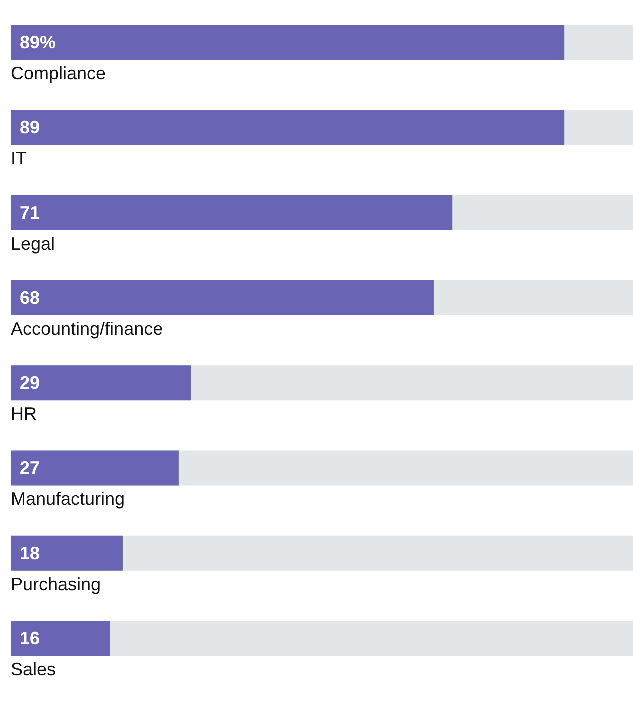 The image size is (633, 701). Describe the element at coordinates (30, 638) in the screenshot. I see `data-label: 16` at that location.